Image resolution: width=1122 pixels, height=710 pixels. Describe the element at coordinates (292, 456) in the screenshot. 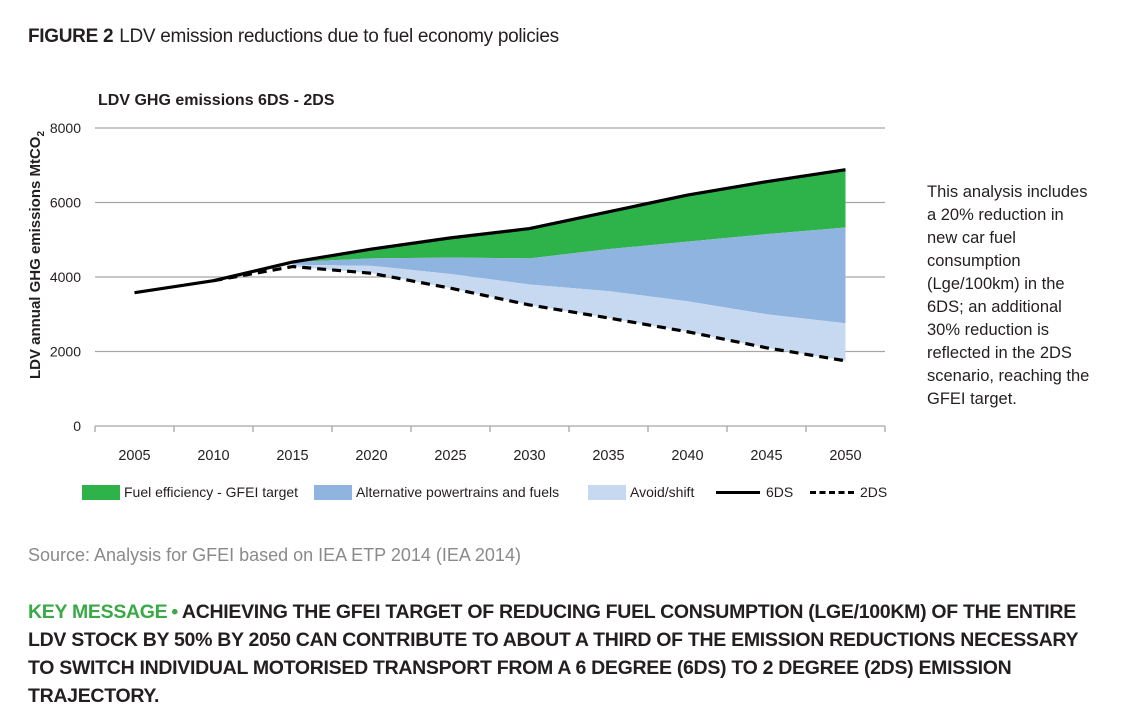

I see `x-tick-label: 2015` at that location.